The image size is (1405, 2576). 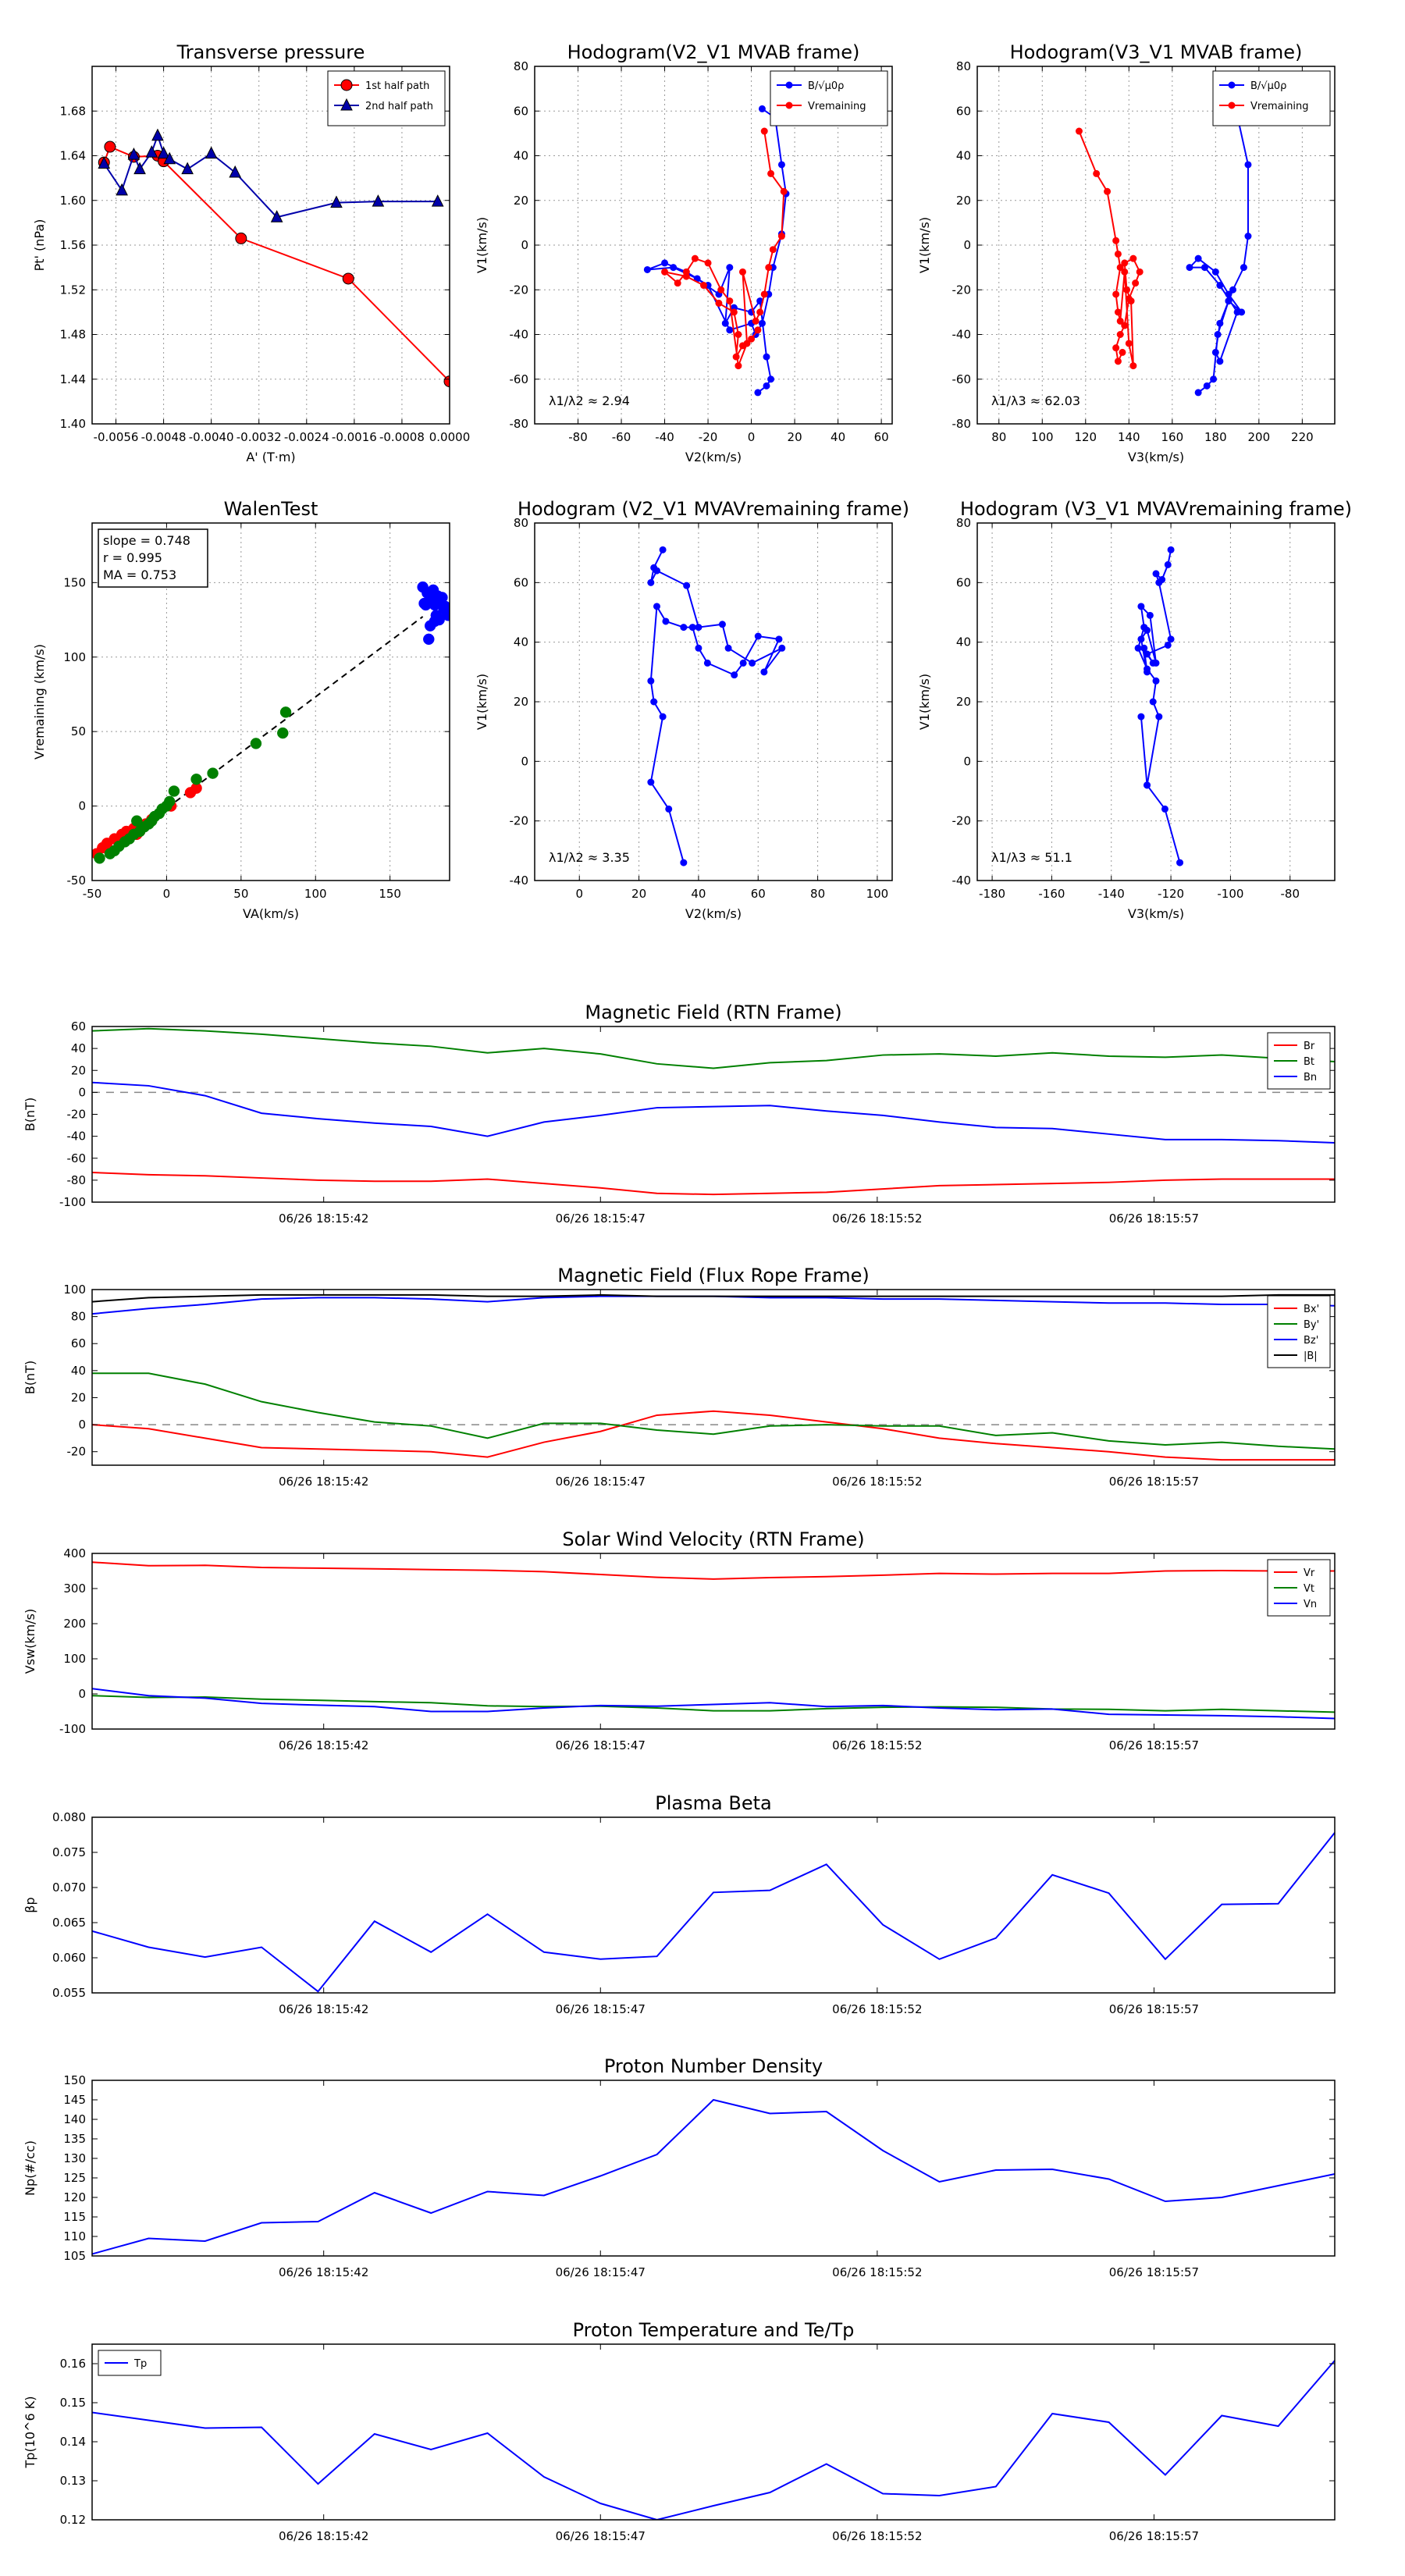 I want to click on fit-stat: MA = 0.753, so click(x=139, y=575).